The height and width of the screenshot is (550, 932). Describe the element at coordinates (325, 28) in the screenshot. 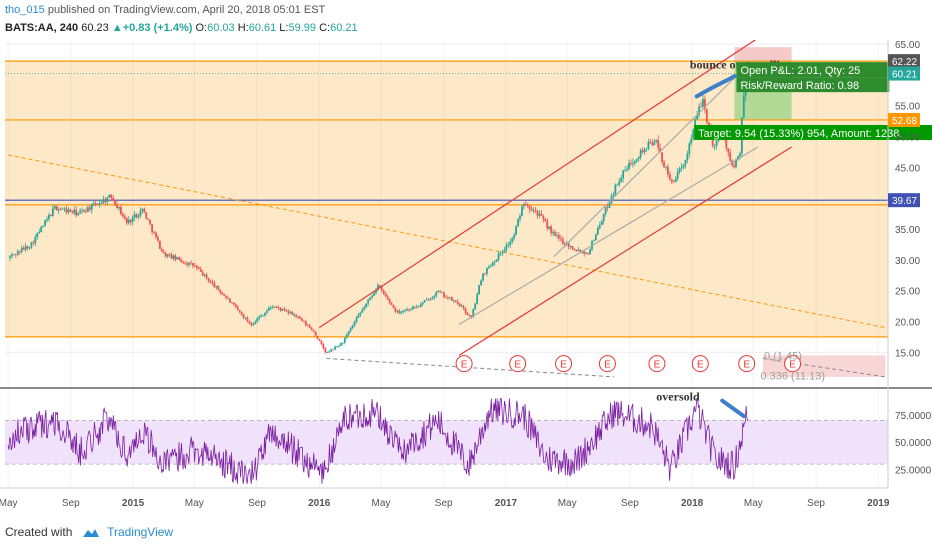

I see `close-label: C:` at that location.